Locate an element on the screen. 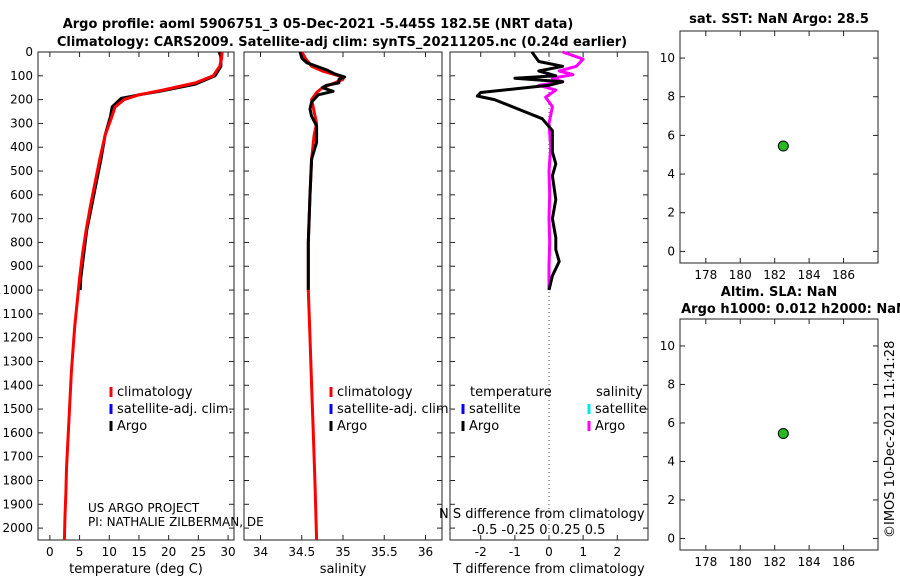 This screenshot has height=580, width=900. diff-legend-s-satellite-label: satellite is located at coordinates (621, 409).